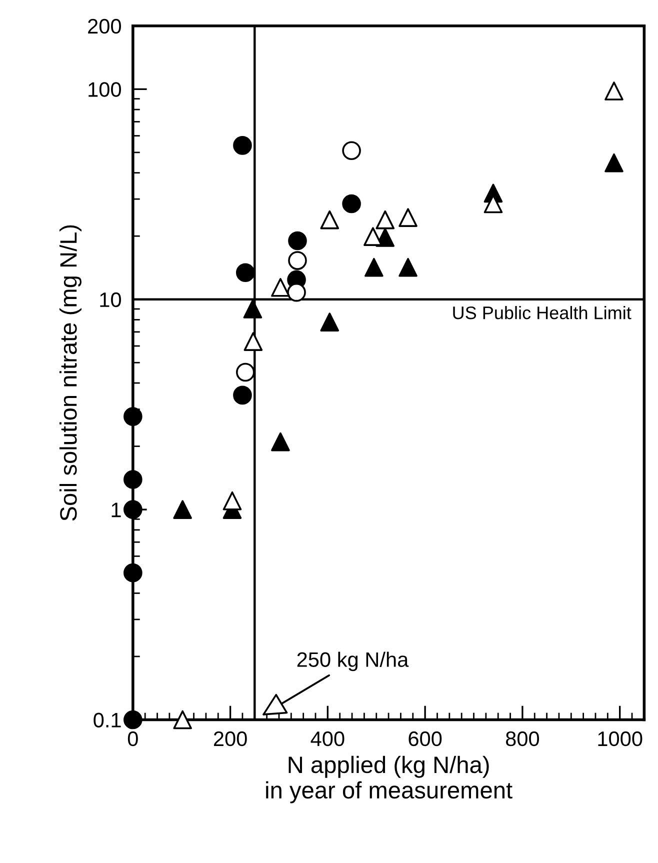 This screenshot has height=863, width=658. I want to click on x-tick-label: 800, so click(523, 738).